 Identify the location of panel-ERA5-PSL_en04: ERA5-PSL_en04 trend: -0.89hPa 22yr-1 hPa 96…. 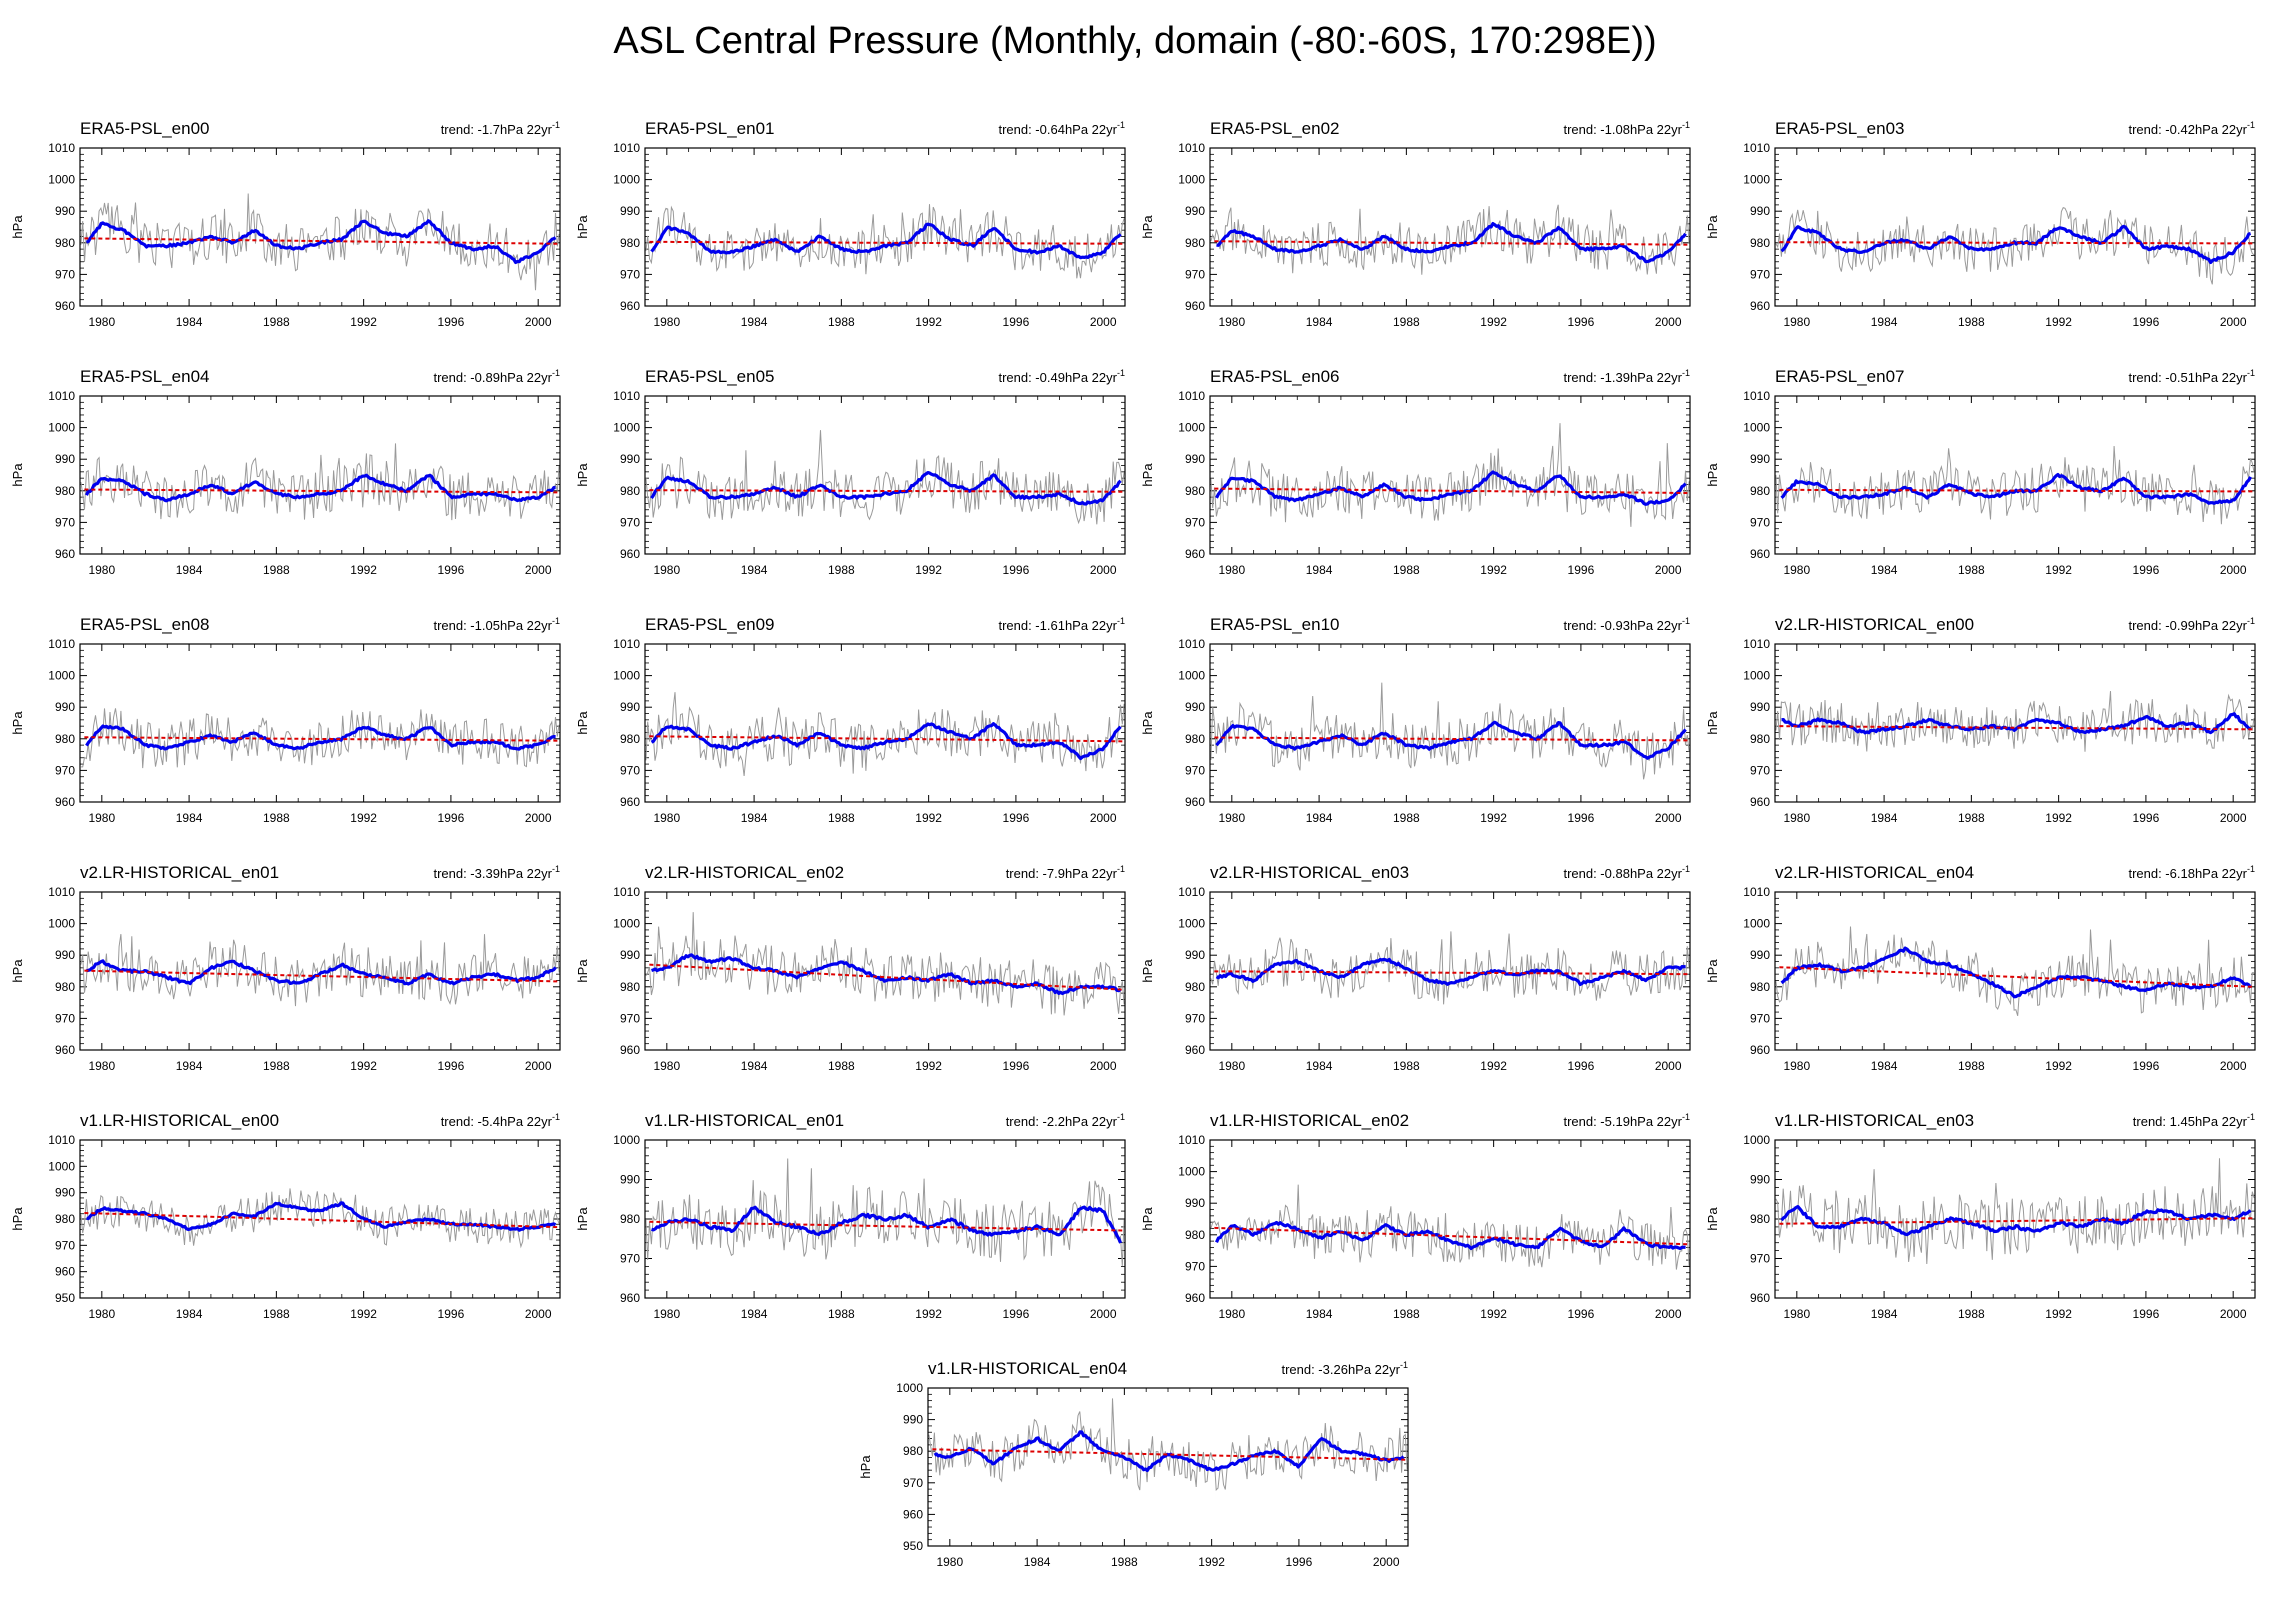
(285, 472).